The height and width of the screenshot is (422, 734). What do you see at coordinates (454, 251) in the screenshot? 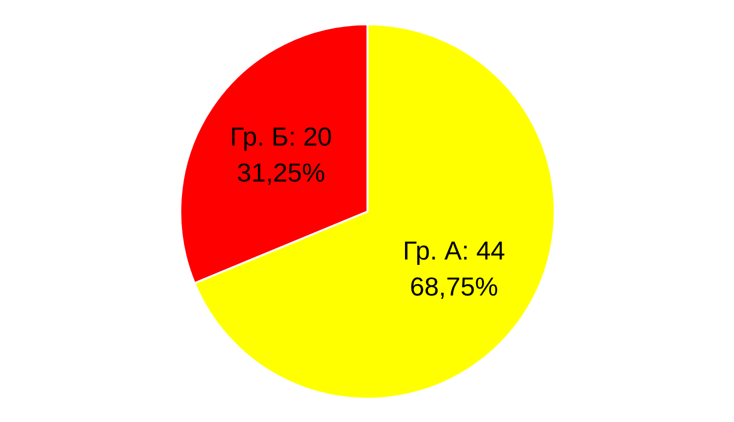
I see `slice-label: Гр. А: 44` at bounding box center [454, 251].